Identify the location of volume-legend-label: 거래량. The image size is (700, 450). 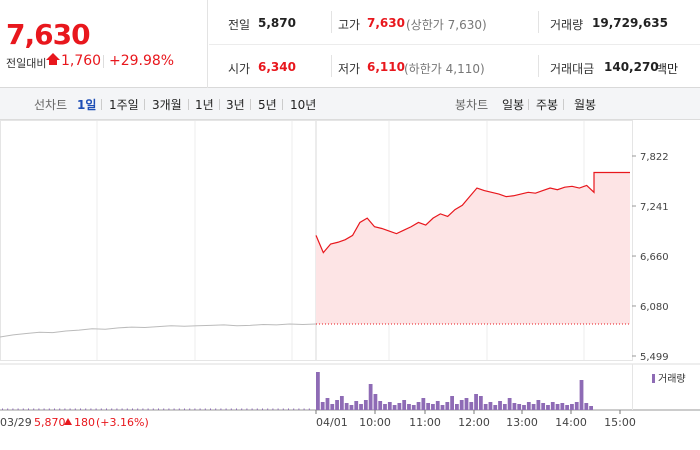
(672, 379).